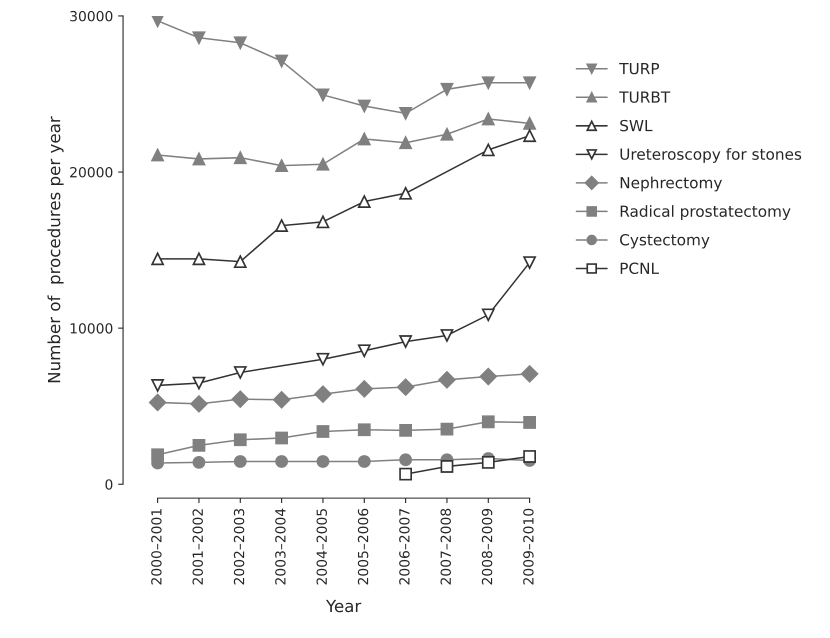  What do you see at coordinates (644, 97) in the screenshot?
I see `legend-label: TURBT` at bounding box center [644, 97].